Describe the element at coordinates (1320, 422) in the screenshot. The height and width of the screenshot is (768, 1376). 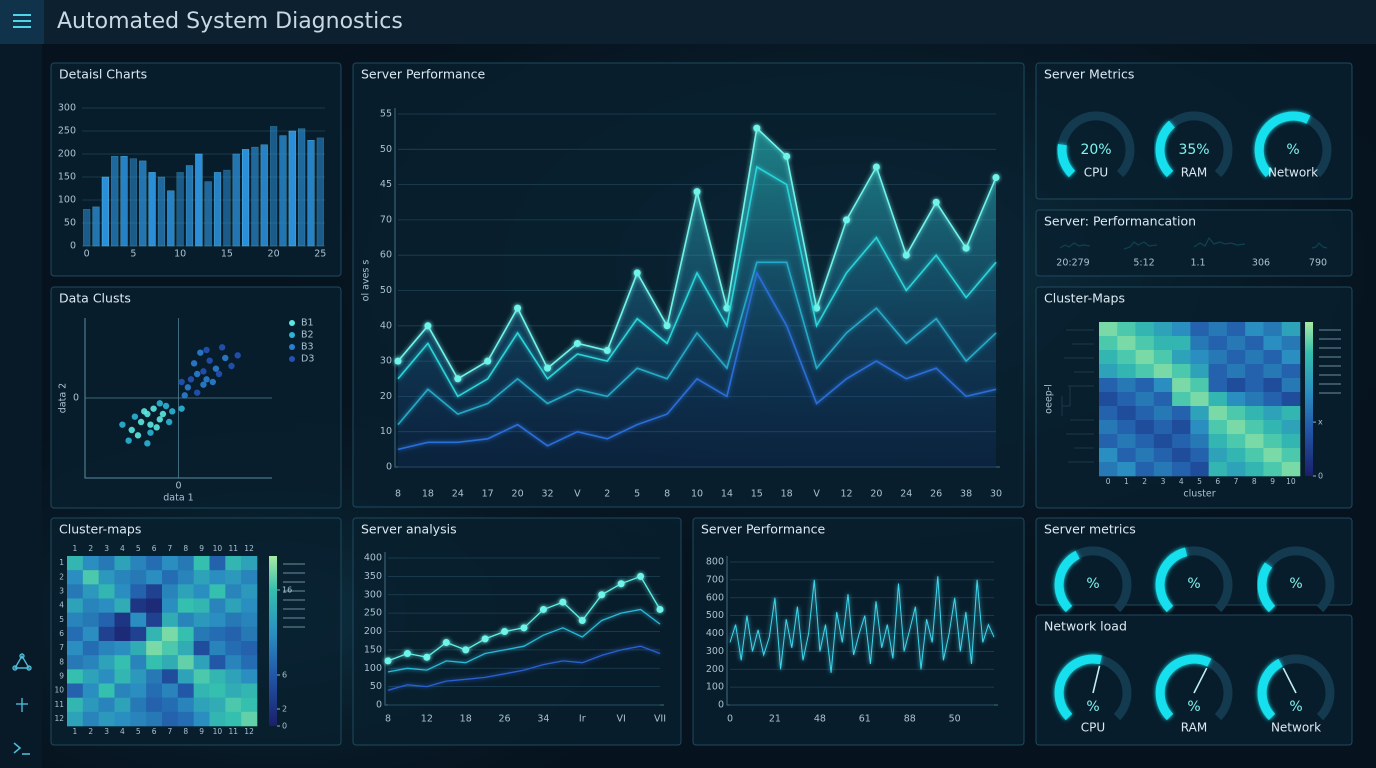
I see `colorbar-tick-label: x` at that location.